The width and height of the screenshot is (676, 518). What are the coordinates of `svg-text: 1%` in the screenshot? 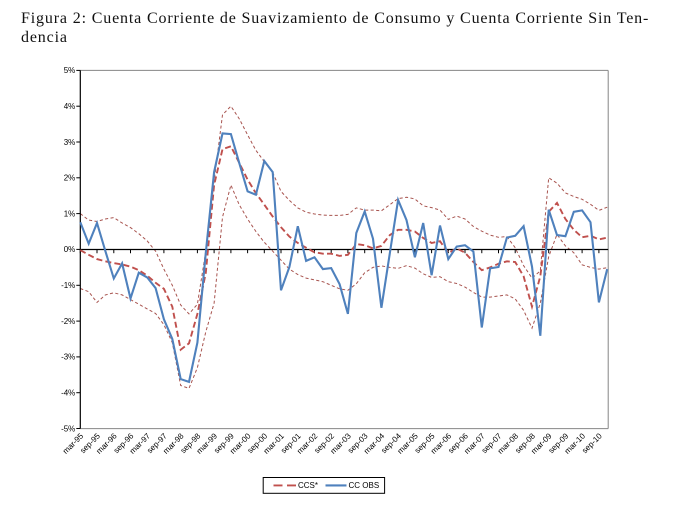 It's located at (70, 213).